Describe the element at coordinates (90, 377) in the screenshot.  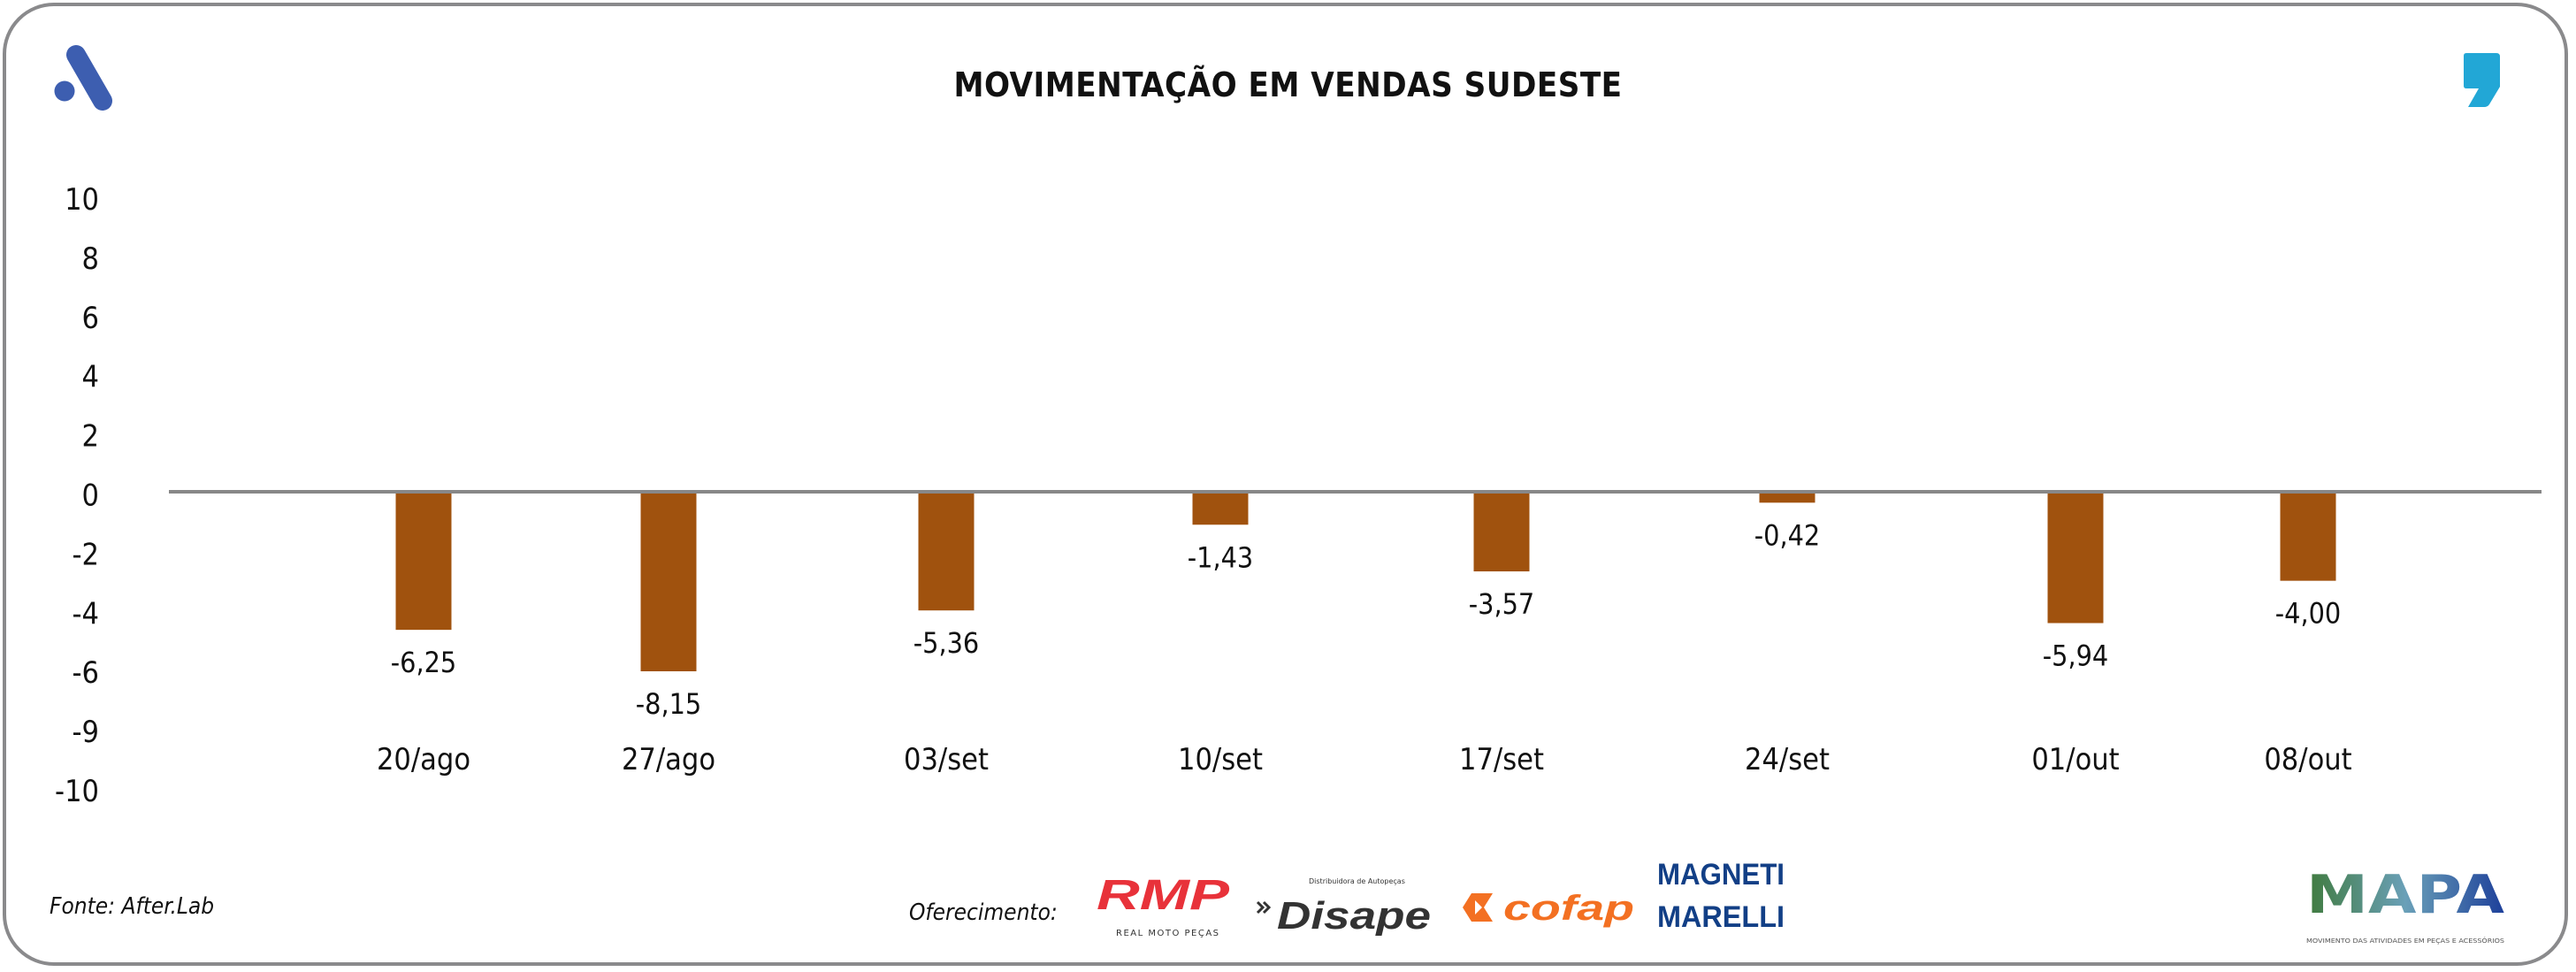
I see `y-tick-label: 4` at that location.